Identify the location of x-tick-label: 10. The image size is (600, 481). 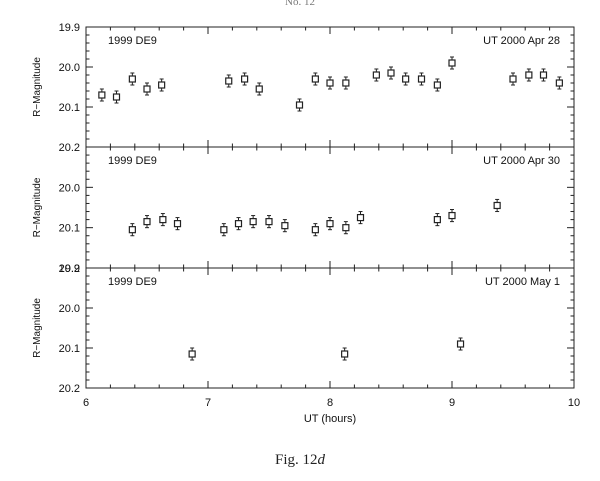
(574, 403).